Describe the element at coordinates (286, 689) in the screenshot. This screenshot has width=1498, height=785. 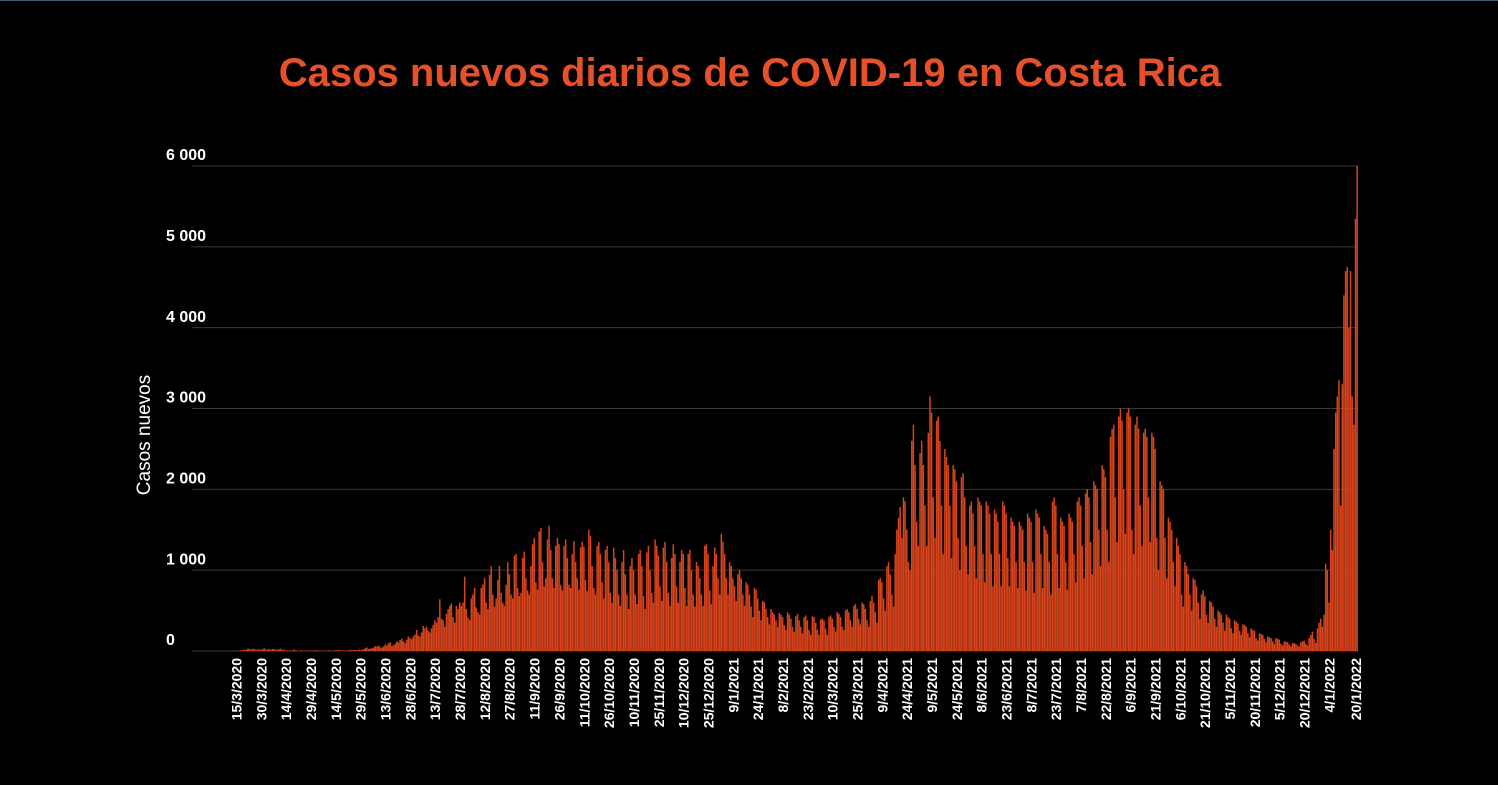
I see `x-tick-label: 14/4/2020` at that location.